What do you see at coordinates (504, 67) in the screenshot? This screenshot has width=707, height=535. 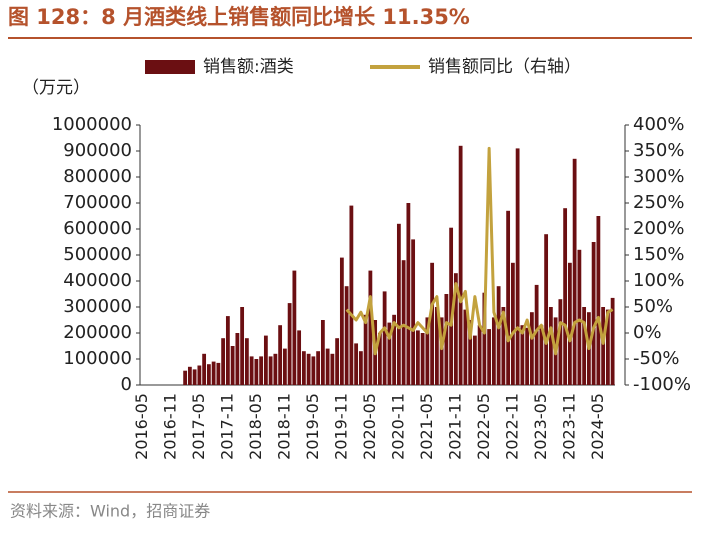 I see `legend-label: 销售额同比（右轴）` at bounding box center [504, 67].